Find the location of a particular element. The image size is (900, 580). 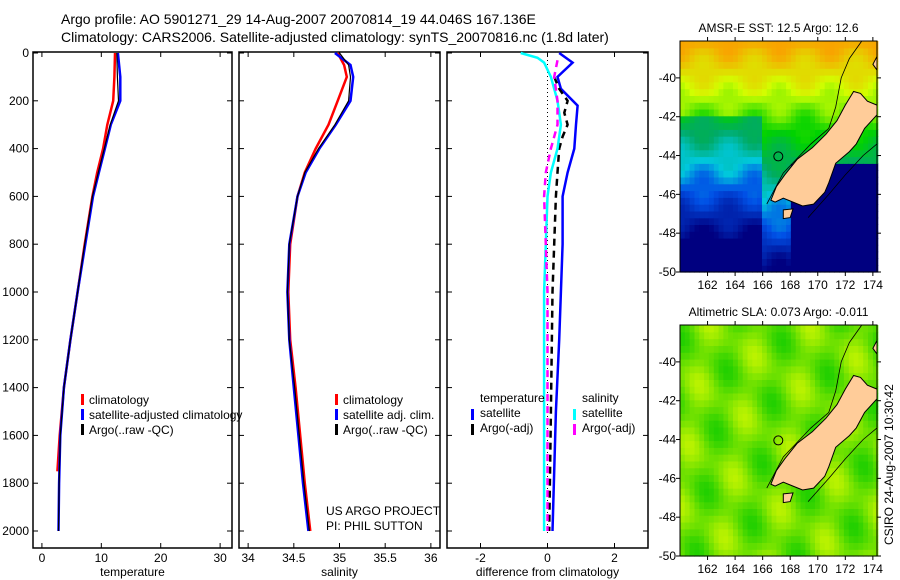

argo-float-marker is located at coordinates (778, 440).